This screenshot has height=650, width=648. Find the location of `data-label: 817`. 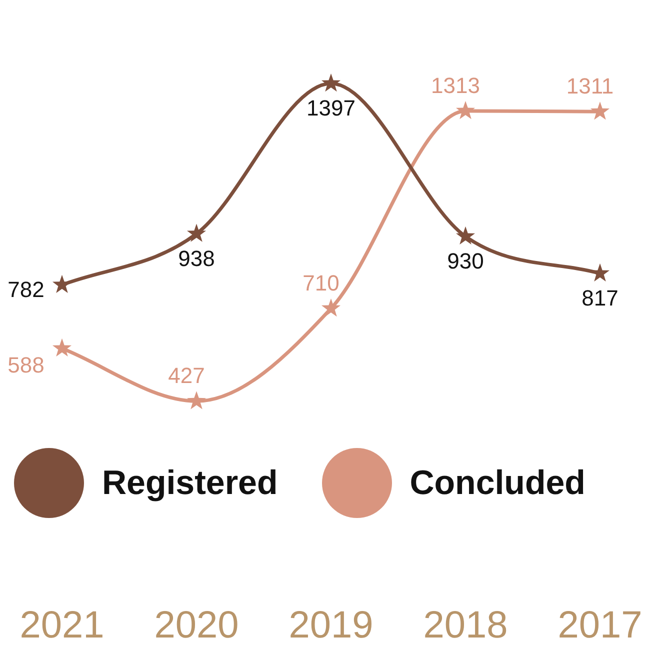

data-label: 817 is located at coordinates (600, 297).